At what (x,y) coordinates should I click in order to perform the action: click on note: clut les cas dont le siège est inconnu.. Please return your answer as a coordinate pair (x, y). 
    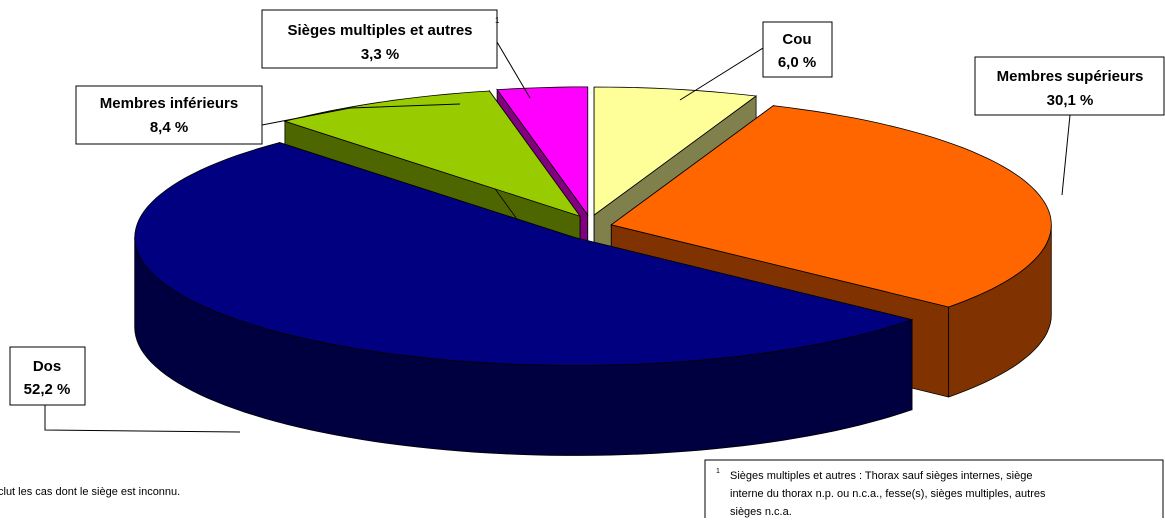
    Looking at the image, I should click on (90, 492).